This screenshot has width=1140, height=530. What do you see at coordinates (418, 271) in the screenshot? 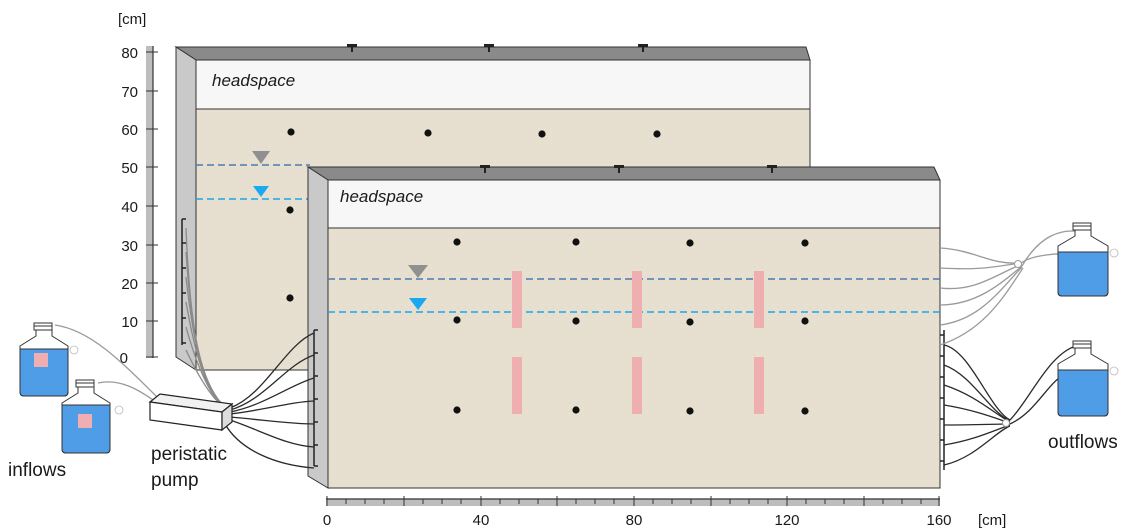
I see `front-gray-level-marker` at bounding box center [418, 271].